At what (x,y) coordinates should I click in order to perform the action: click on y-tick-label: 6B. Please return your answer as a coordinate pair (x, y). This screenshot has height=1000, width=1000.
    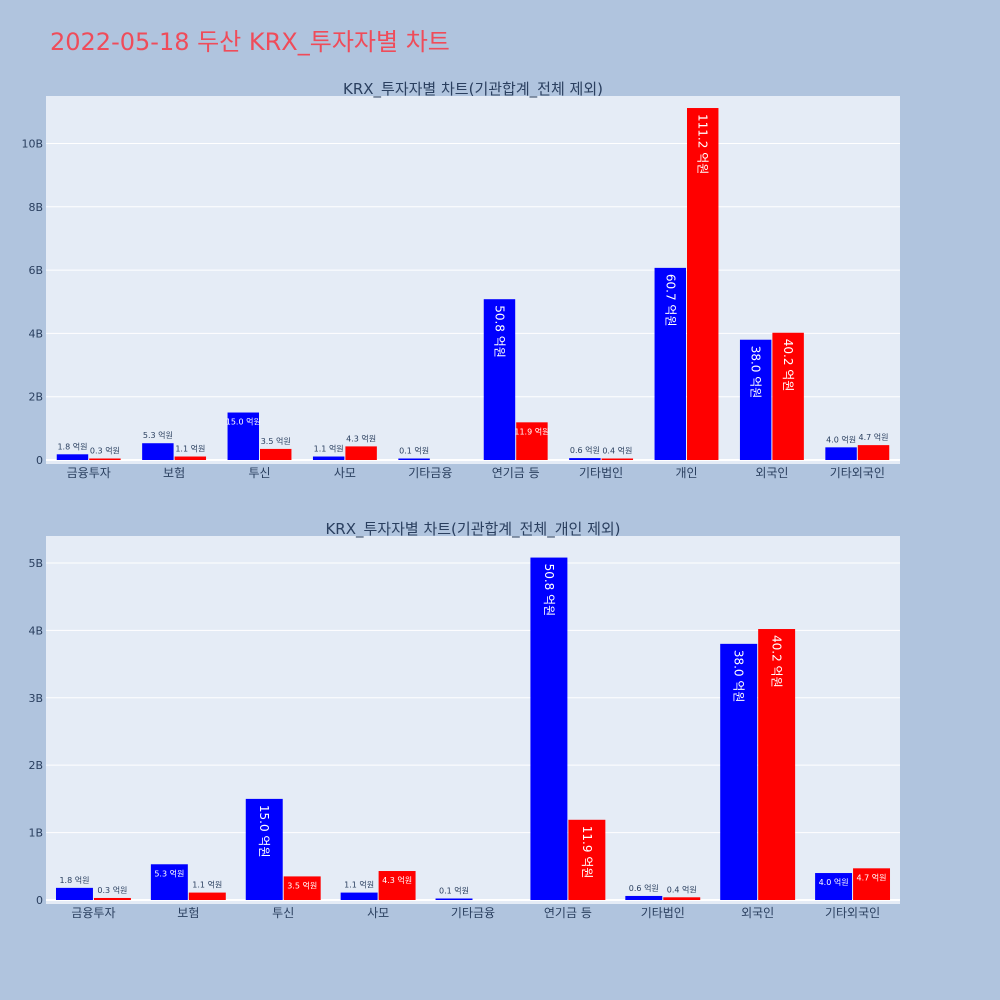
    Looking at the image, I should click on (35, 270).